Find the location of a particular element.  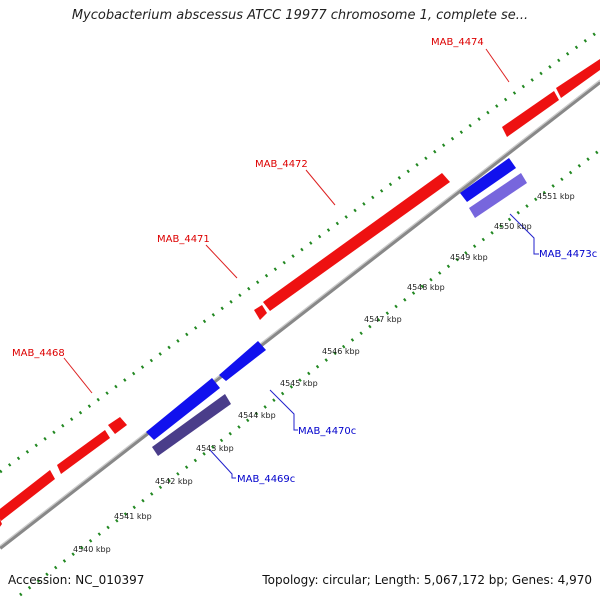

tick-4540: 4540 kbp is located at coordinates (92, 549).